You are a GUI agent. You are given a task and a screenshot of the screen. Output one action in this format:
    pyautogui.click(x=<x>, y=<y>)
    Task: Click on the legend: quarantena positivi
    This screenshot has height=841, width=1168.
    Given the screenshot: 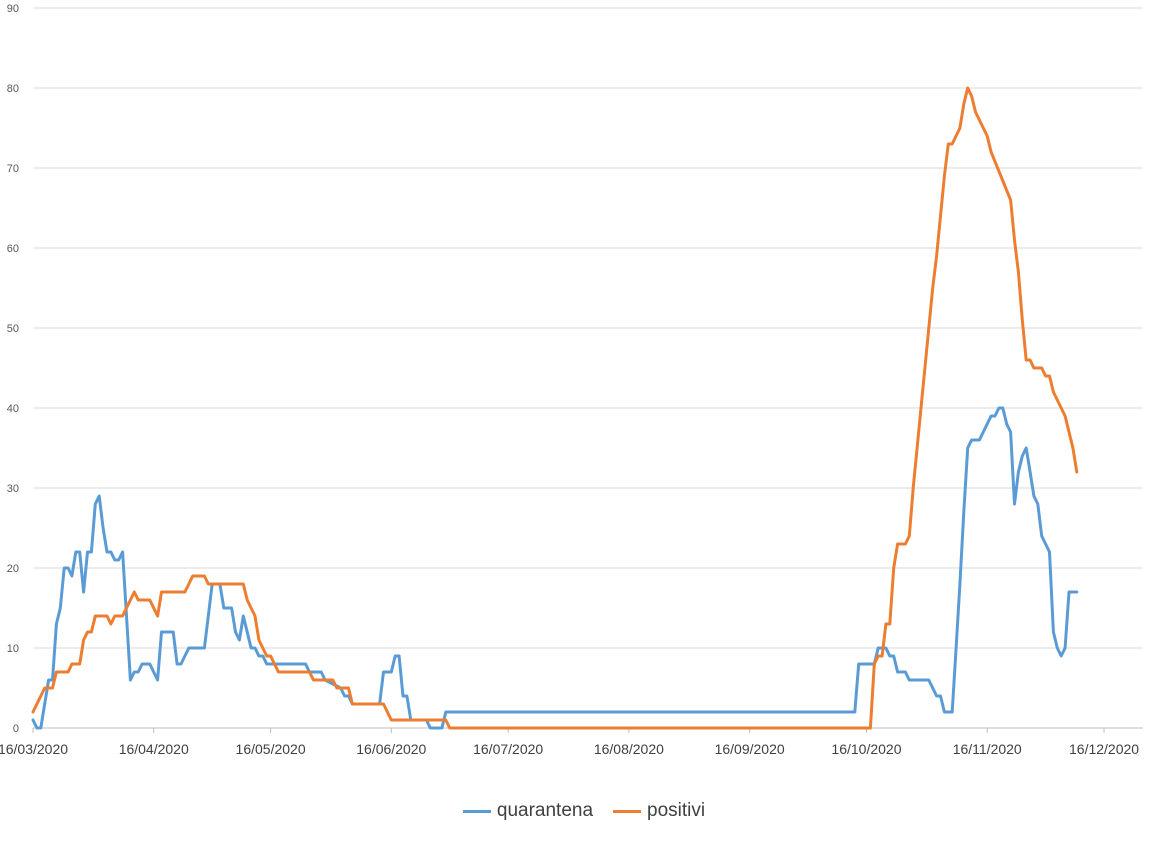 What is the action you would take?
    pyautogui.click(x=584, y=811)
    